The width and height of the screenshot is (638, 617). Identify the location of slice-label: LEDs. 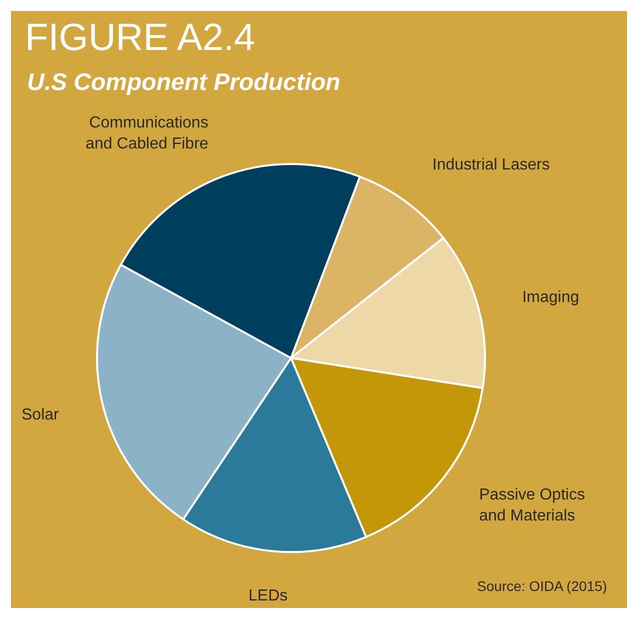
(268, 595).